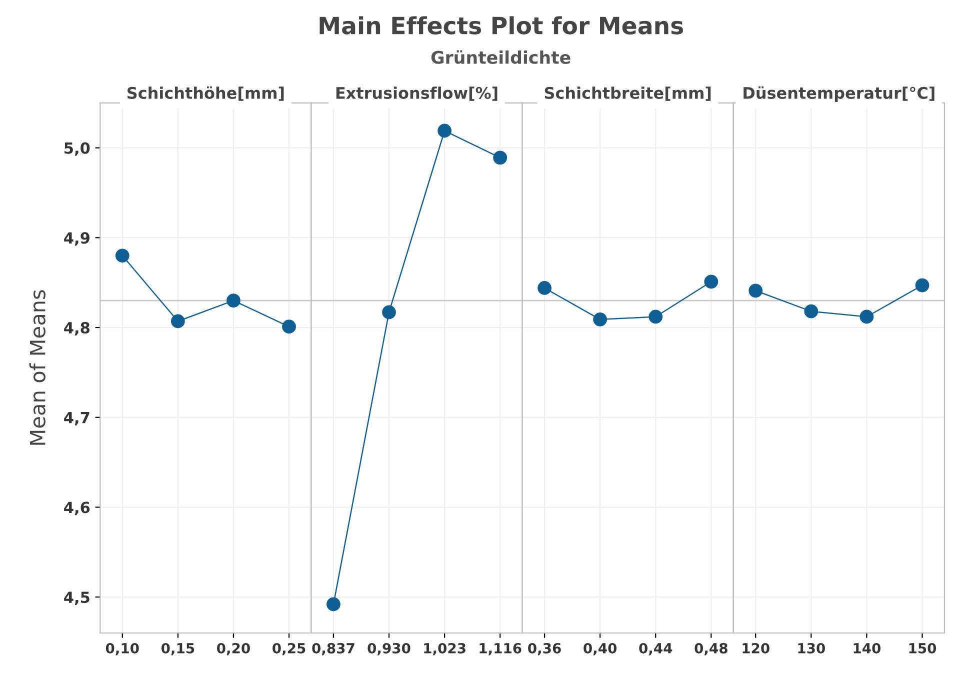 This screenshot has width=954, height=677. What do you see at coordinates (77, 509) in the screenshot?
I see `y-tick-label: 4,6` at bounding box center [77, 509].